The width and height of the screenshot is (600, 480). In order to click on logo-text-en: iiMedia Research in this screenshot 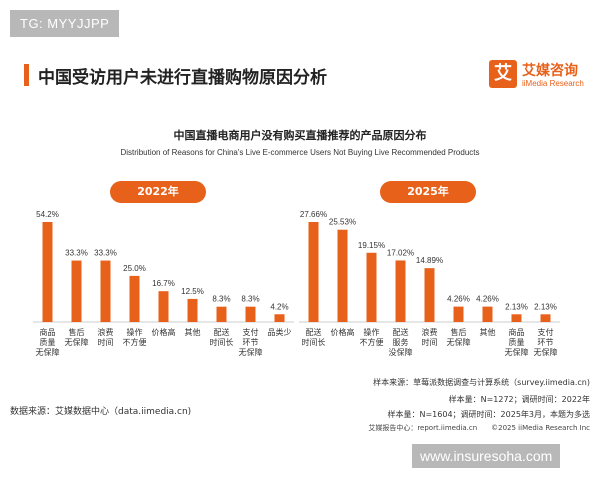, I will do `click(553, 83)`.